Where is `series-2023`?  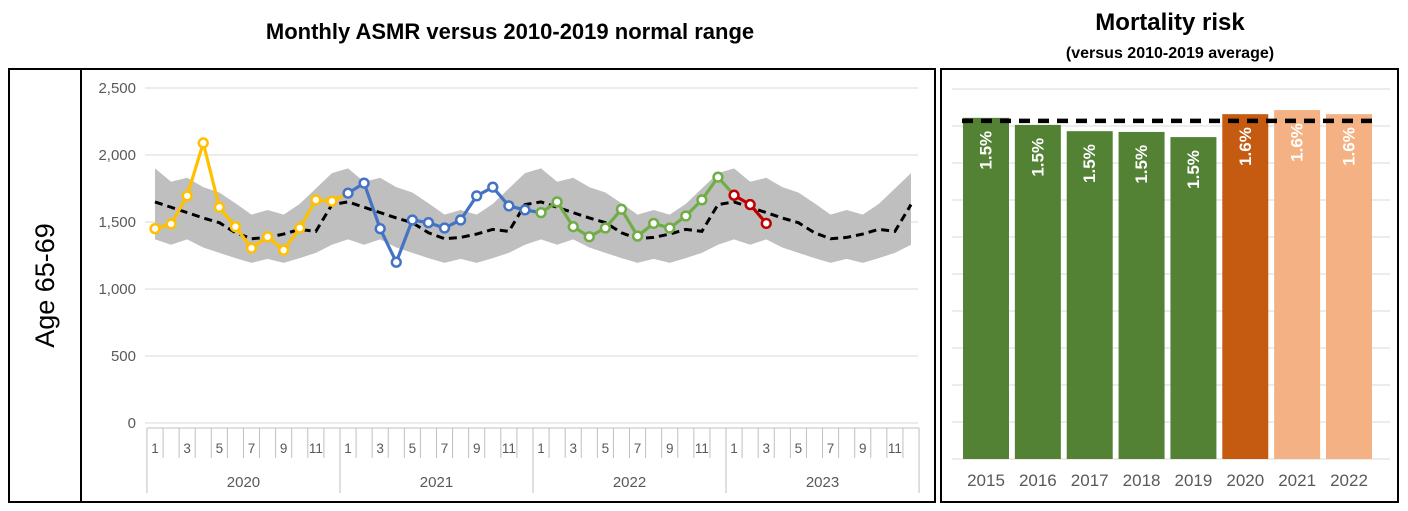
series-2023 is located at coordinates (750, 209).